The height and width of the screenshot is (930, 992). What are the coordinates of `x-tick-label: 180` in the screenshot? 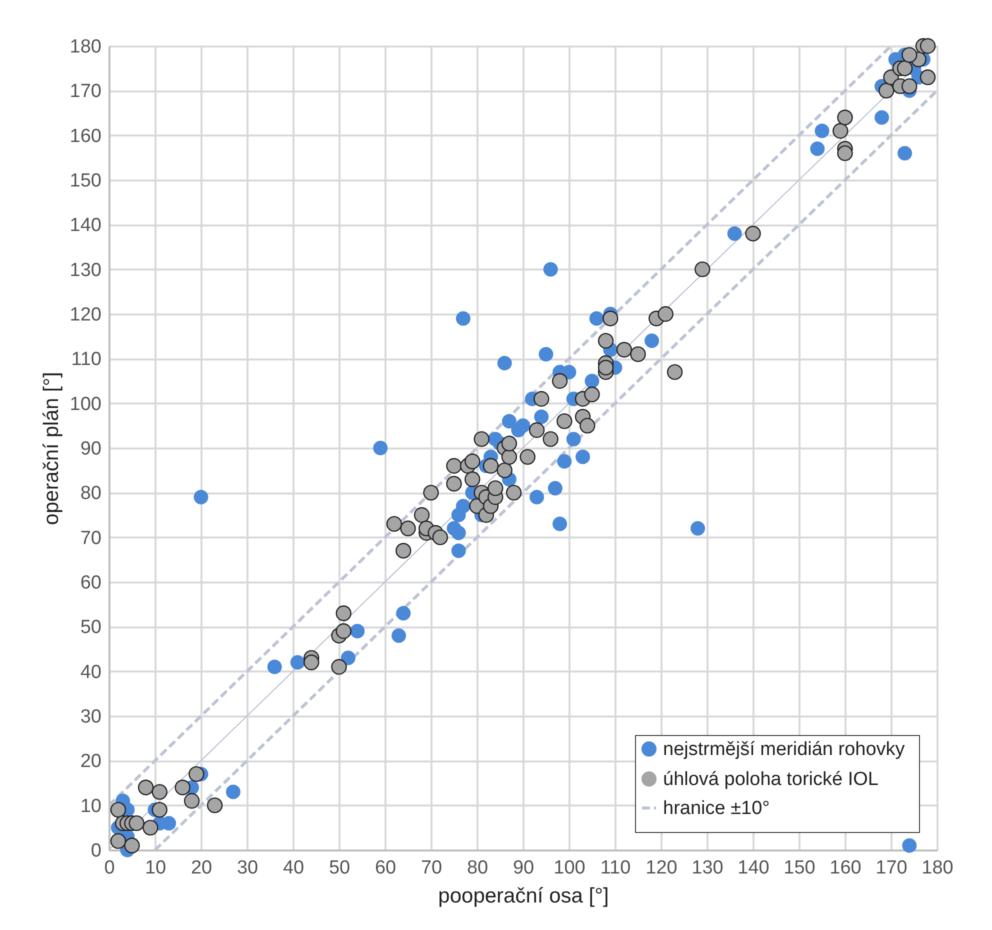 It's located at (938, 868).